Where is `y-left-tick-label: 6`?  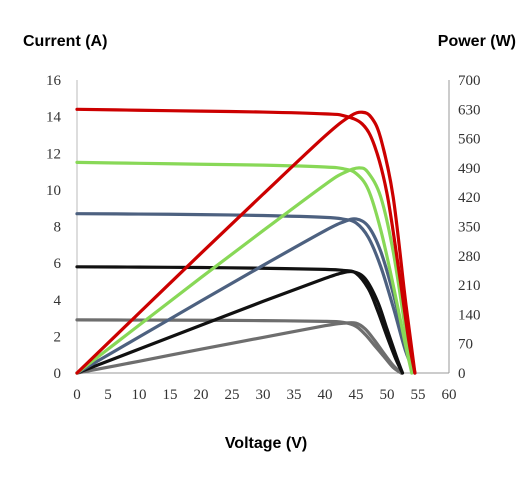 y-left-tick-label: 6 is located at coordinates (58, 264).